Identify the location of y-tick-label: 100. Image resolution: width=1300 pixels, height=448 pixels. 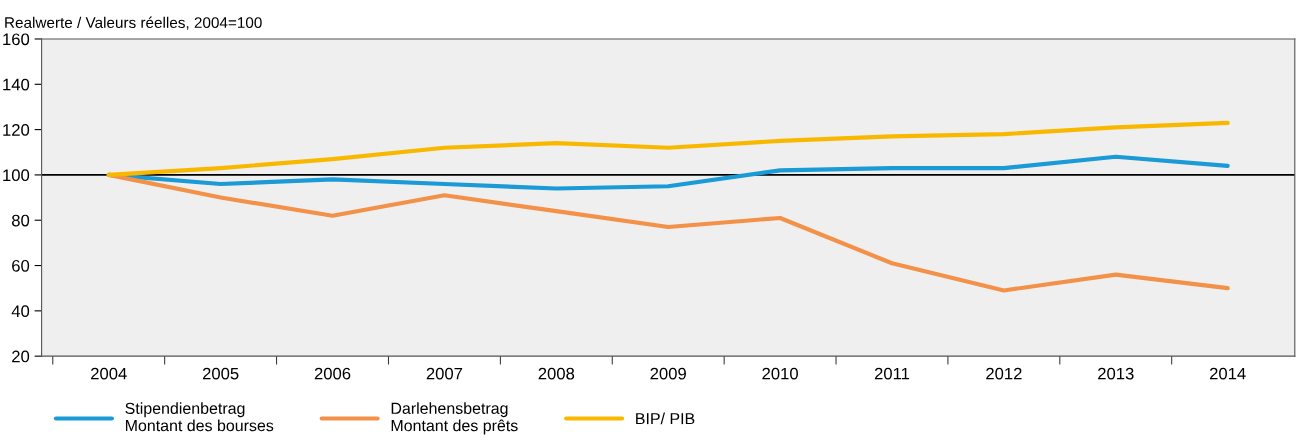
(16, 175).